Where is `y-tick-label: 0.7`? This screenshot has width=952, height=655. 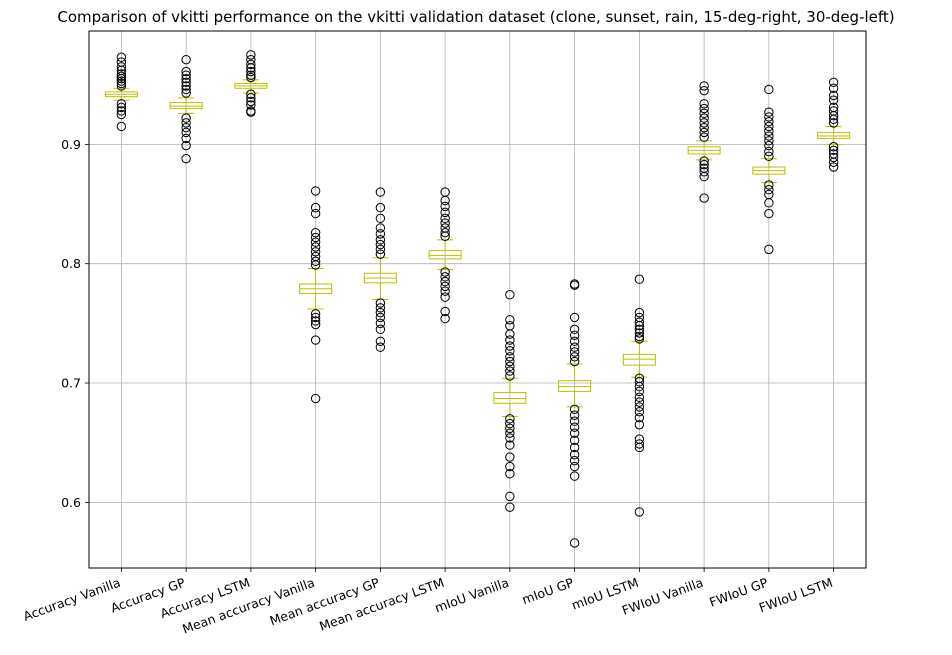 y-tick-label: 0.7 is located at coordinates (71, 383).